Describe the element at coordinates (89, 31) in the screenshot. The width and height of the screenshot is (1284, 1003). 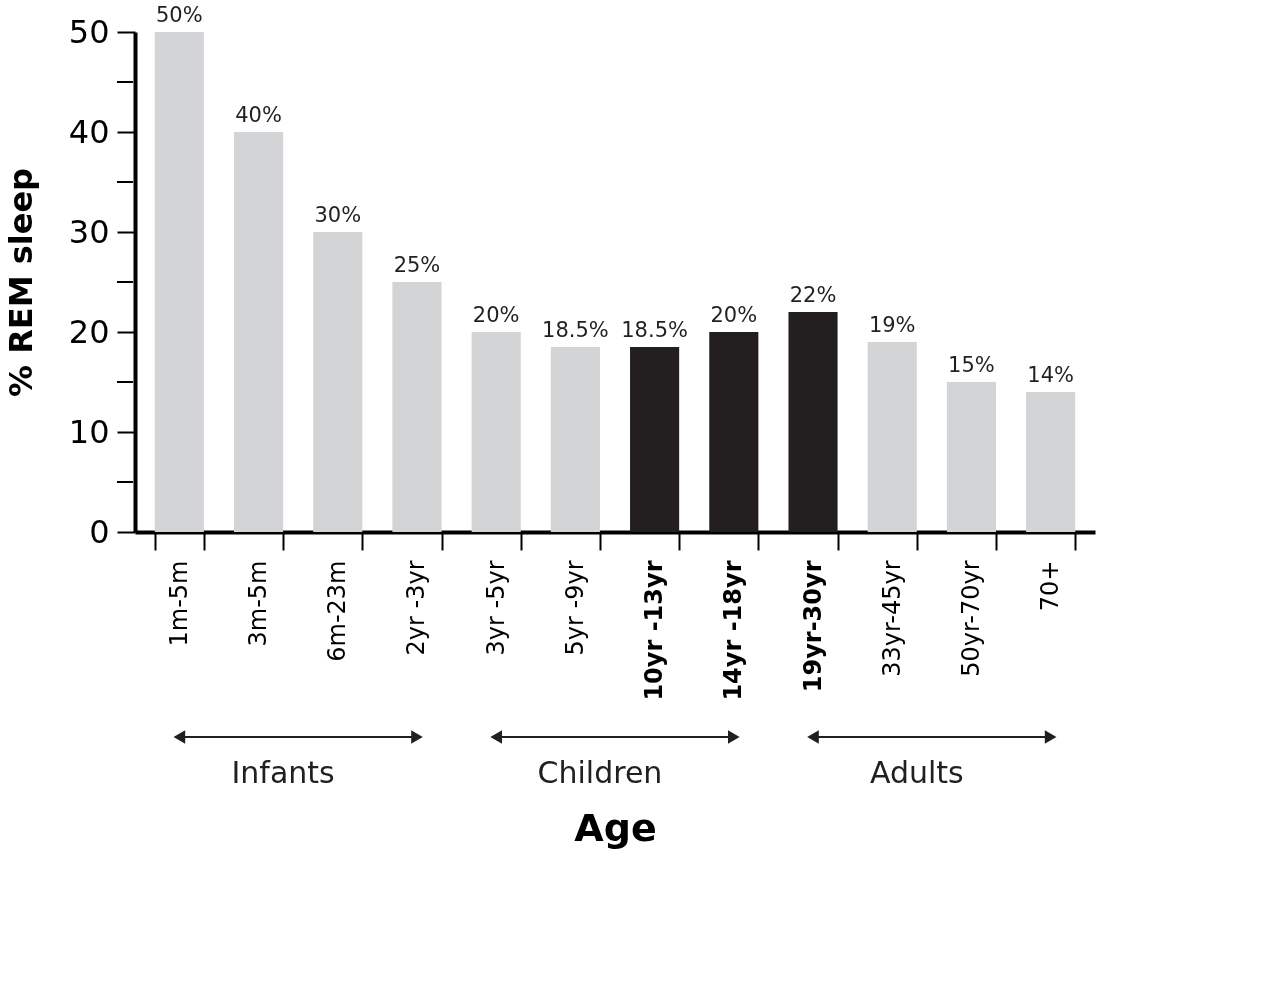
I see `y-tick-label: 50` at that location.